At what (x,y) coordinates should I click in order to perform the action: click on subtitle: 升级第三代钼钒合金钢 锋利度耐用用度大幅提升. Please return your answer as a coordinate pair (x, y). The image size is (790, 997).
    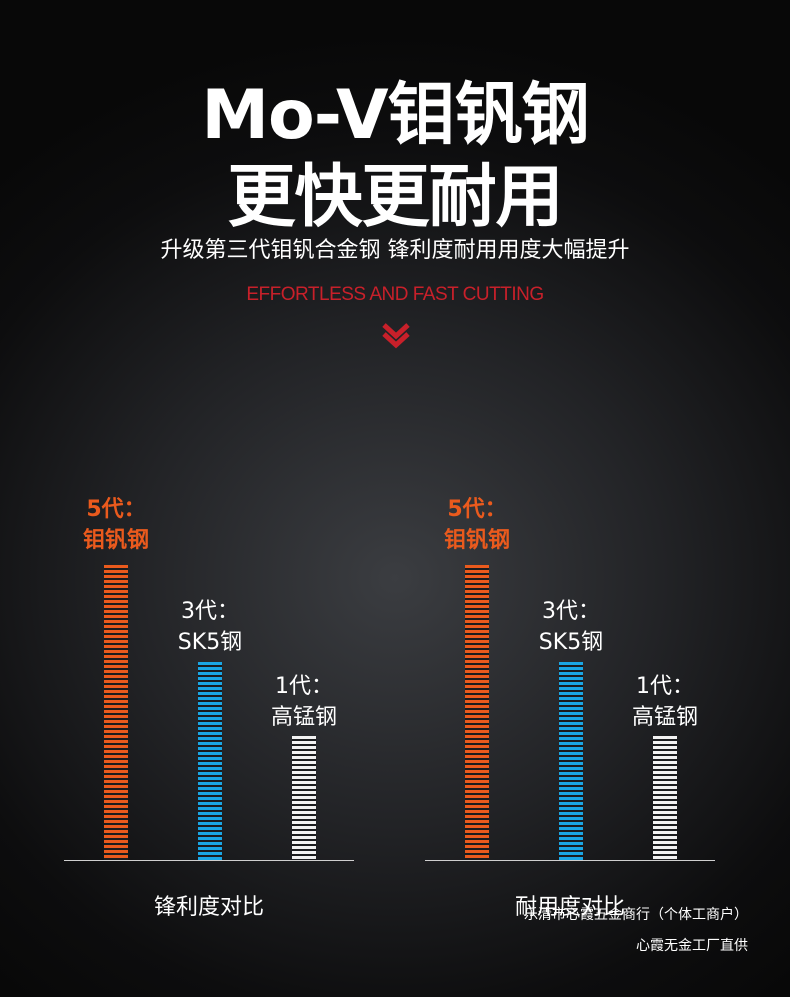
    Looking at the image, I should click on (395, 250).